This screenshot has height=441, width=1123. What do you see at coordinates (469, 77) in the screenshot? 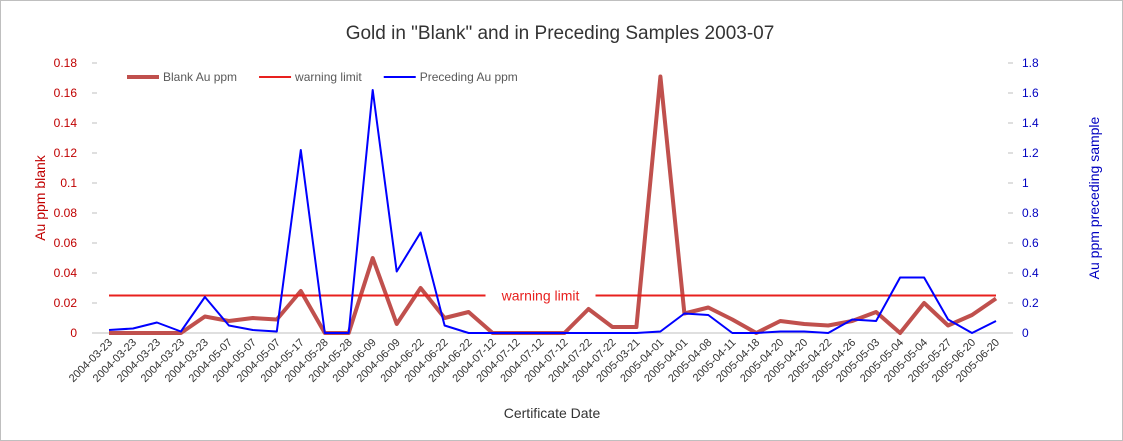
I see `legend-label: Preceding Au ppm` at bounding box center [469, 77].